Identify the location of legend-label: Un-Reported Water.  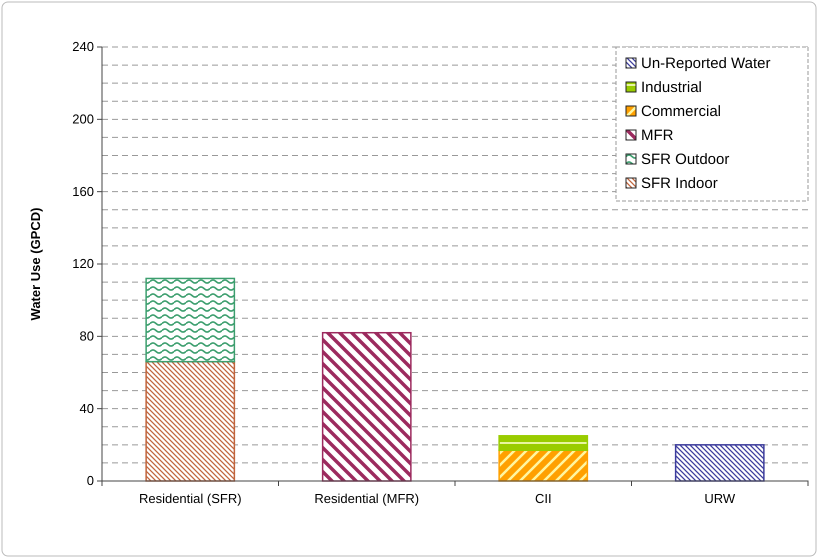
(705, 63).